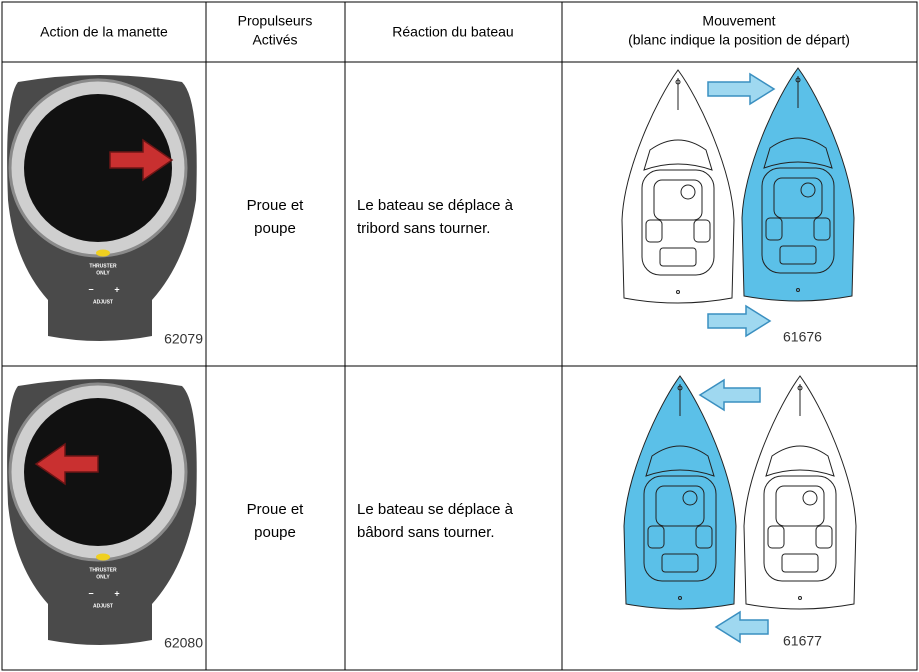  What do you see at coordinates (802, 337) in the screenshot?
I see `figure-number: 61676` at bounding box center [802, 337].